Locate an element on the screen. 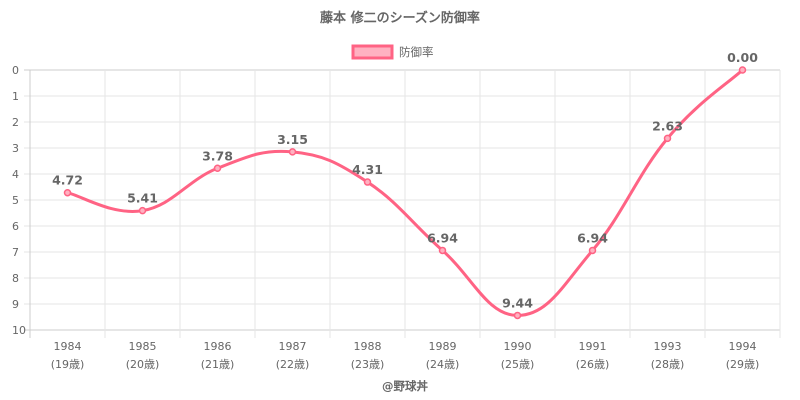 Image resolution: width=800 pixels, height=400 pixels. x-tick-sublabel: (24歳) is located at coordinates (443, 364).